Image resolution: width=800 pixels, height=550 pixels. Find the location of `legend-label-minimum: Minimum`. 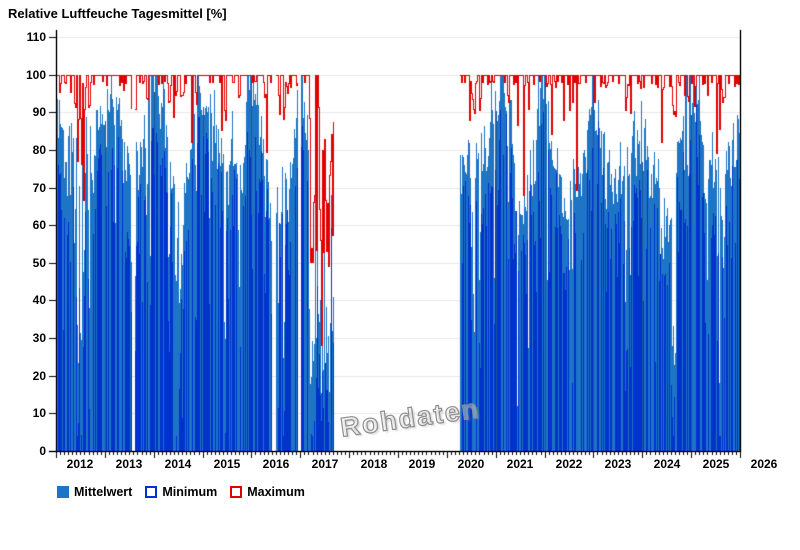

legend-label-minimum: Minimum is located at coordinates (190, 492).